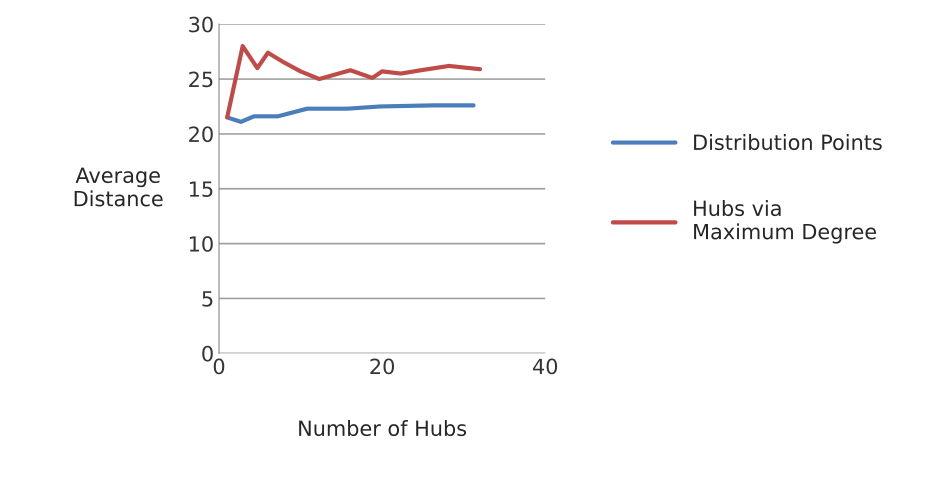 Image resolution: width=932 pixels, height=484 pixels. Describe the element at coordinates (207, 354) in the screenshot. I see `y-tick-label: 0` at that location.